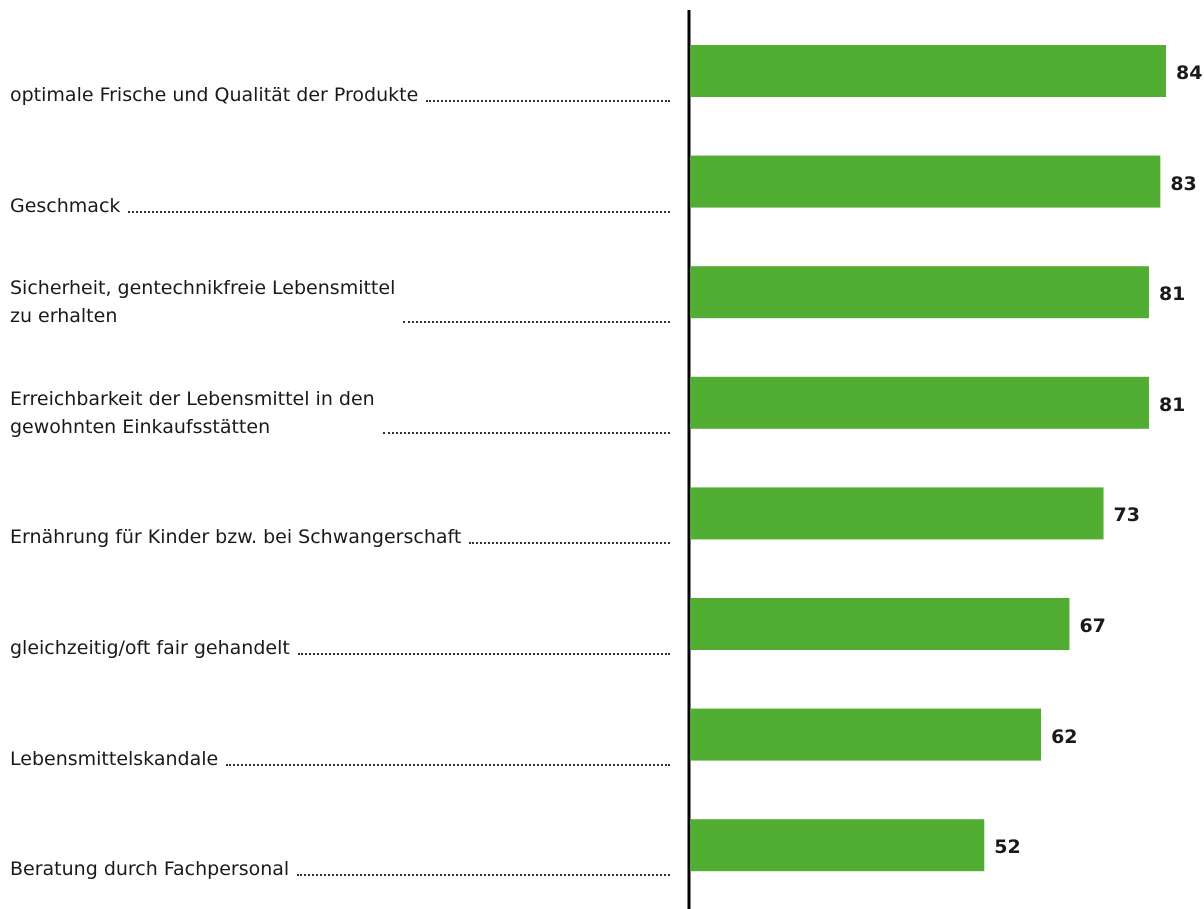  Describe the element at coordinates (340, 759) in the screenshot. I see `category-label: Lebensmittelskandale` at that location.